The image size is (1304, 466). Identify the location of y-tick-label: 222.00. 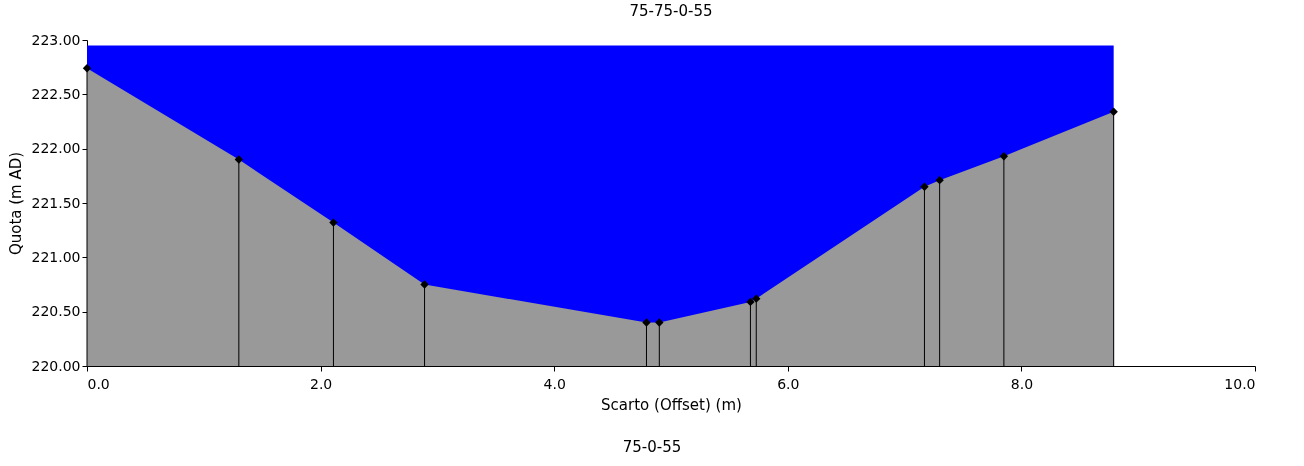
(56, 148).